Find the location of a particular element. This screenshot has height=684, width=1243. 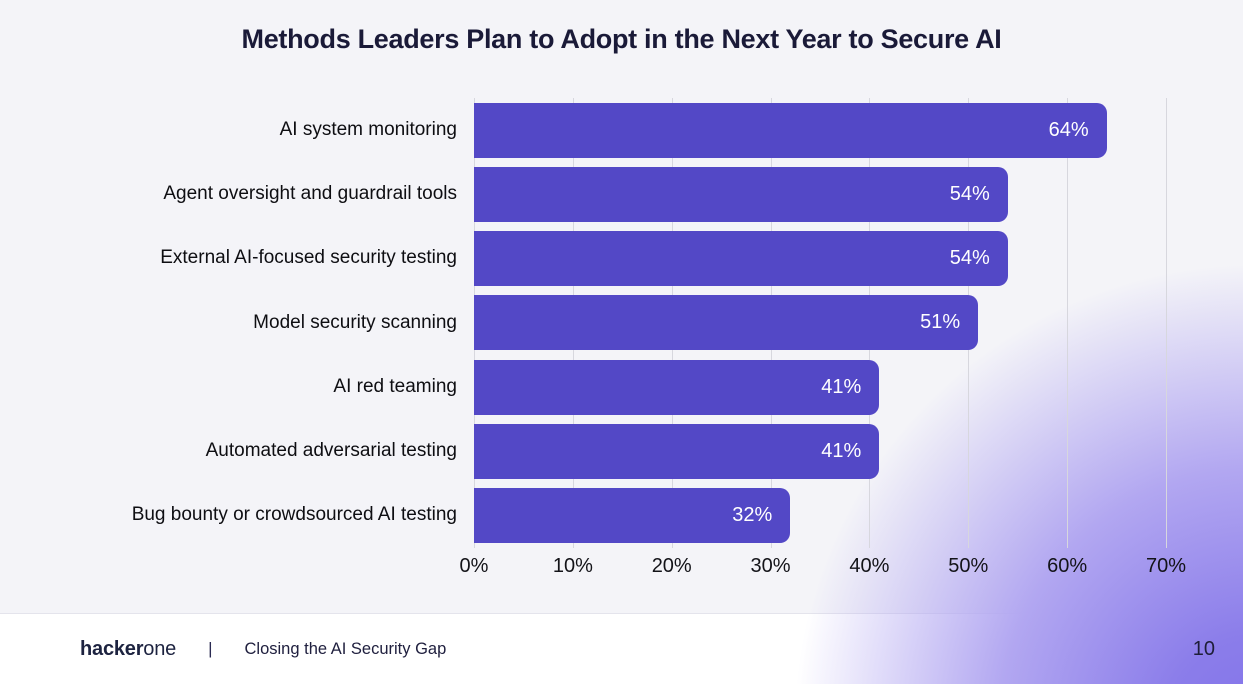

bar-row: Model security scanning 51% is located at coordinates (583, 323).